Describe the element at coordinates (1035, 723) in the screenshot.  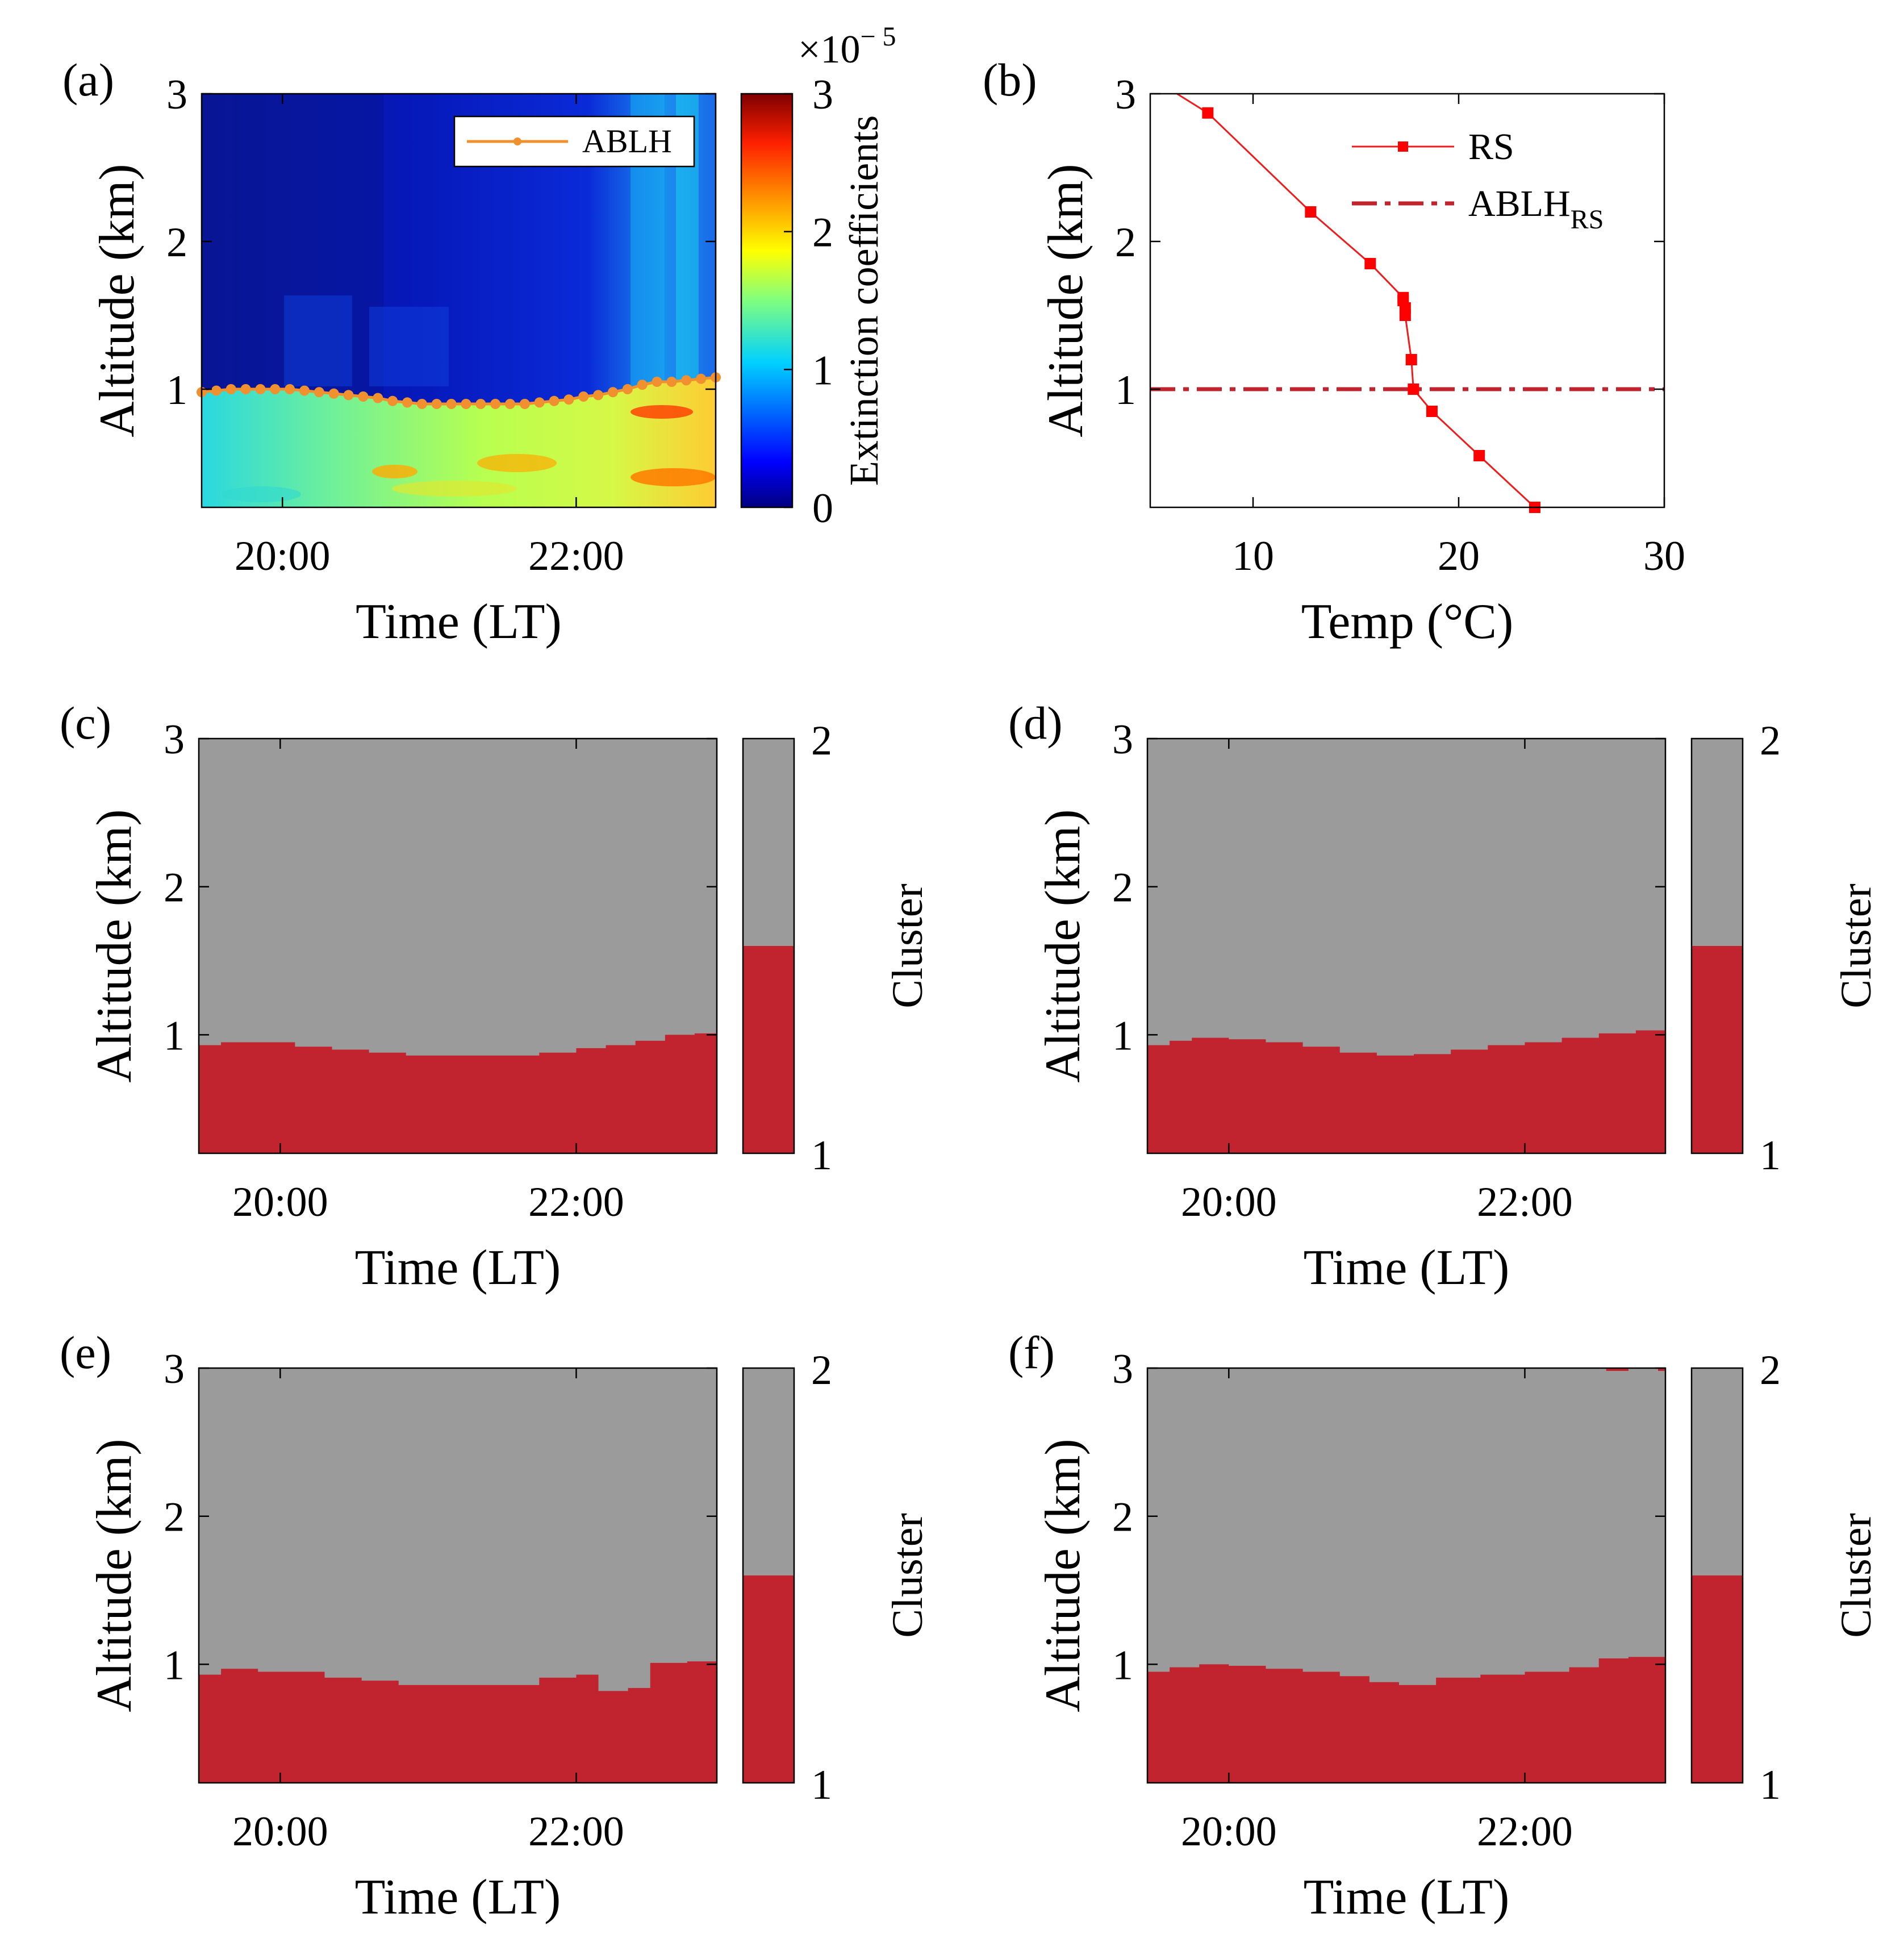
I see `panel-label: (d)` at that location.